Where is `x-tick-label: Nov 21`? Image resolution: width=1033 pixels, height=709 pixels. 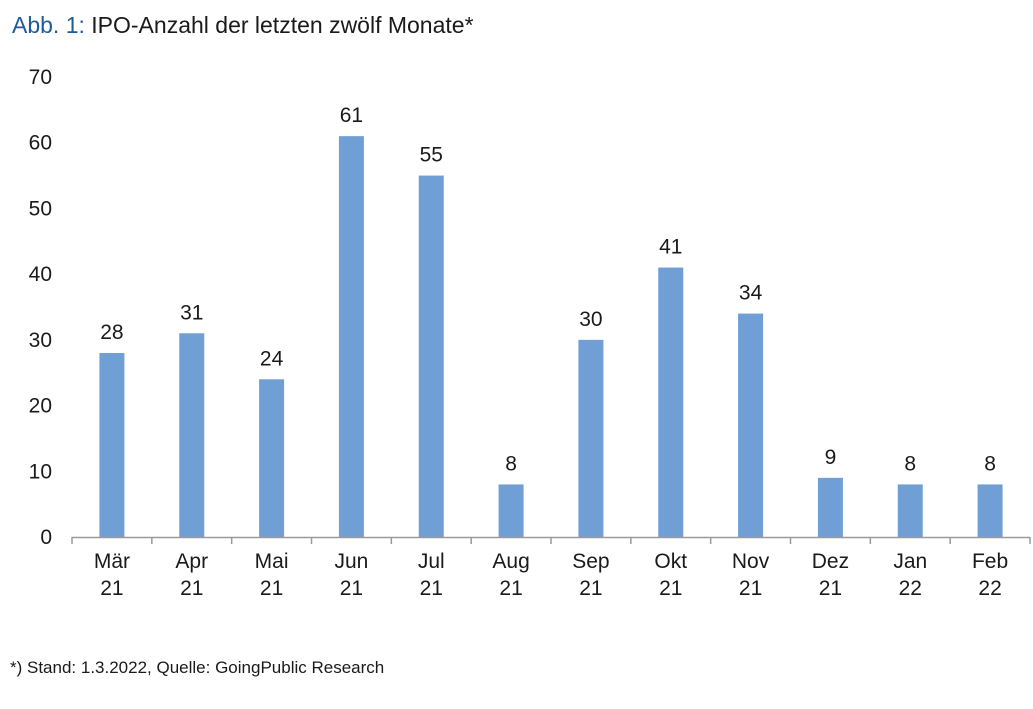 x-tick-label: Nov 21 is located at coordinates (751, 575).